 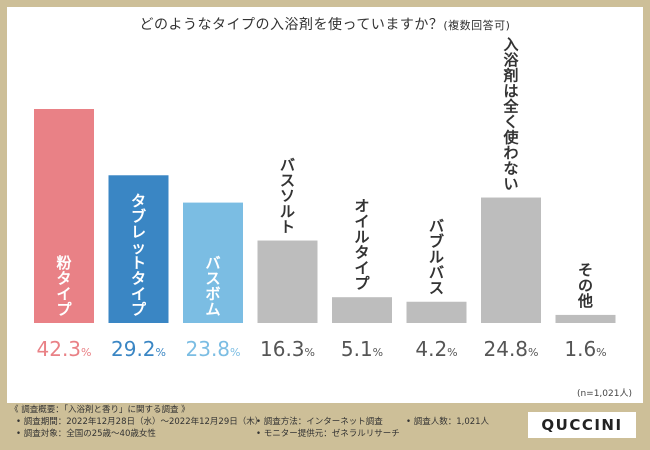 I want to click on category-label-3: バスボム, so click(x=212, y=286).